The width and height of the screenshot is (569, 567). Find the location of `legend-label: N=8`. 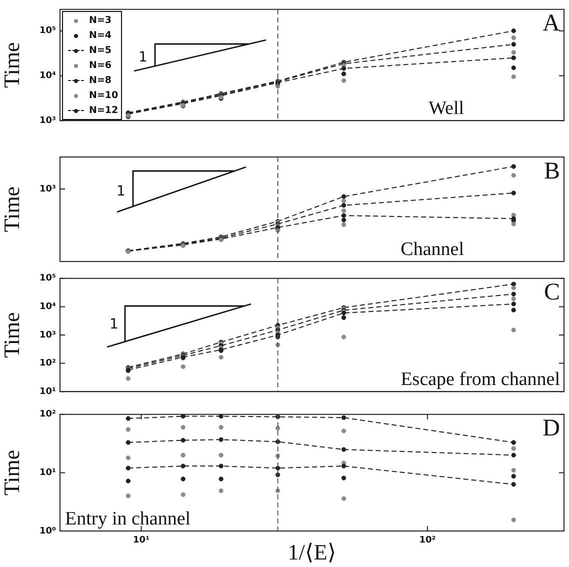

legend-label: N=8 is located at coordinates (100, 80).